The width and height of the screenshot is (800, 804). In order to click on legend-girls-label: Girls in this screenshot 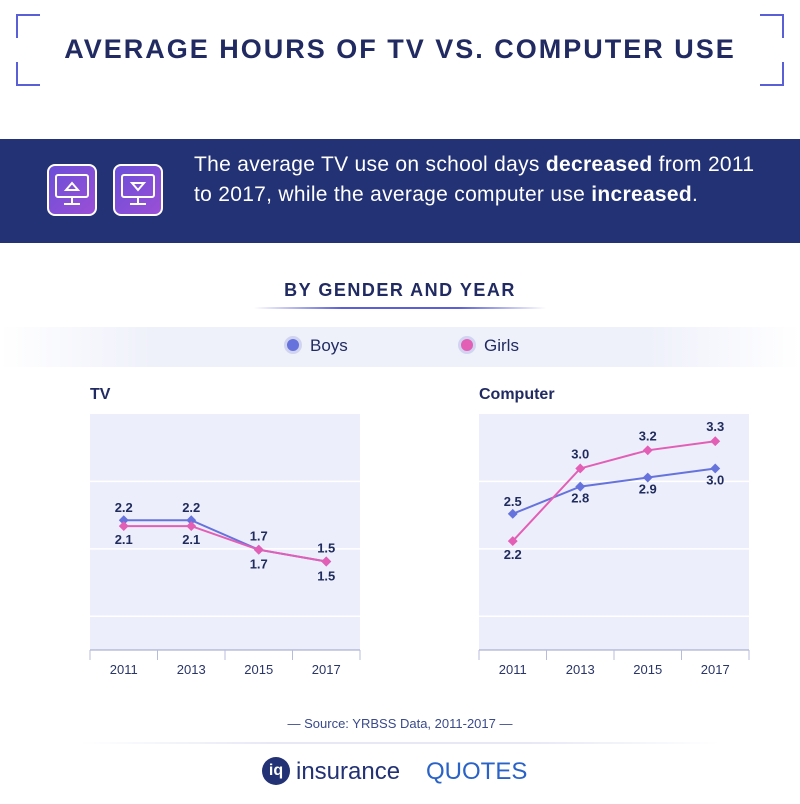, I will do `click(501, 345)`.